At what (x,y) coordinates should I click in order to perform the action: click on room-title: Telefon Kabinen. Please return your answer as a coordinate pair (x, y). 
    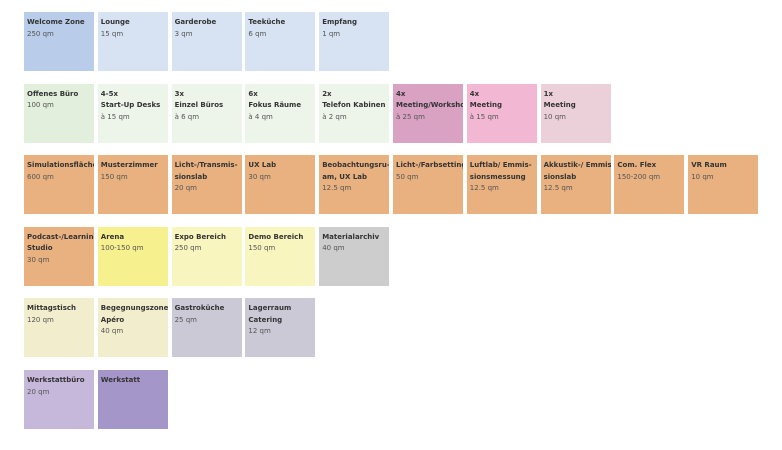
    Looking at the image, I should click on (354, 105).